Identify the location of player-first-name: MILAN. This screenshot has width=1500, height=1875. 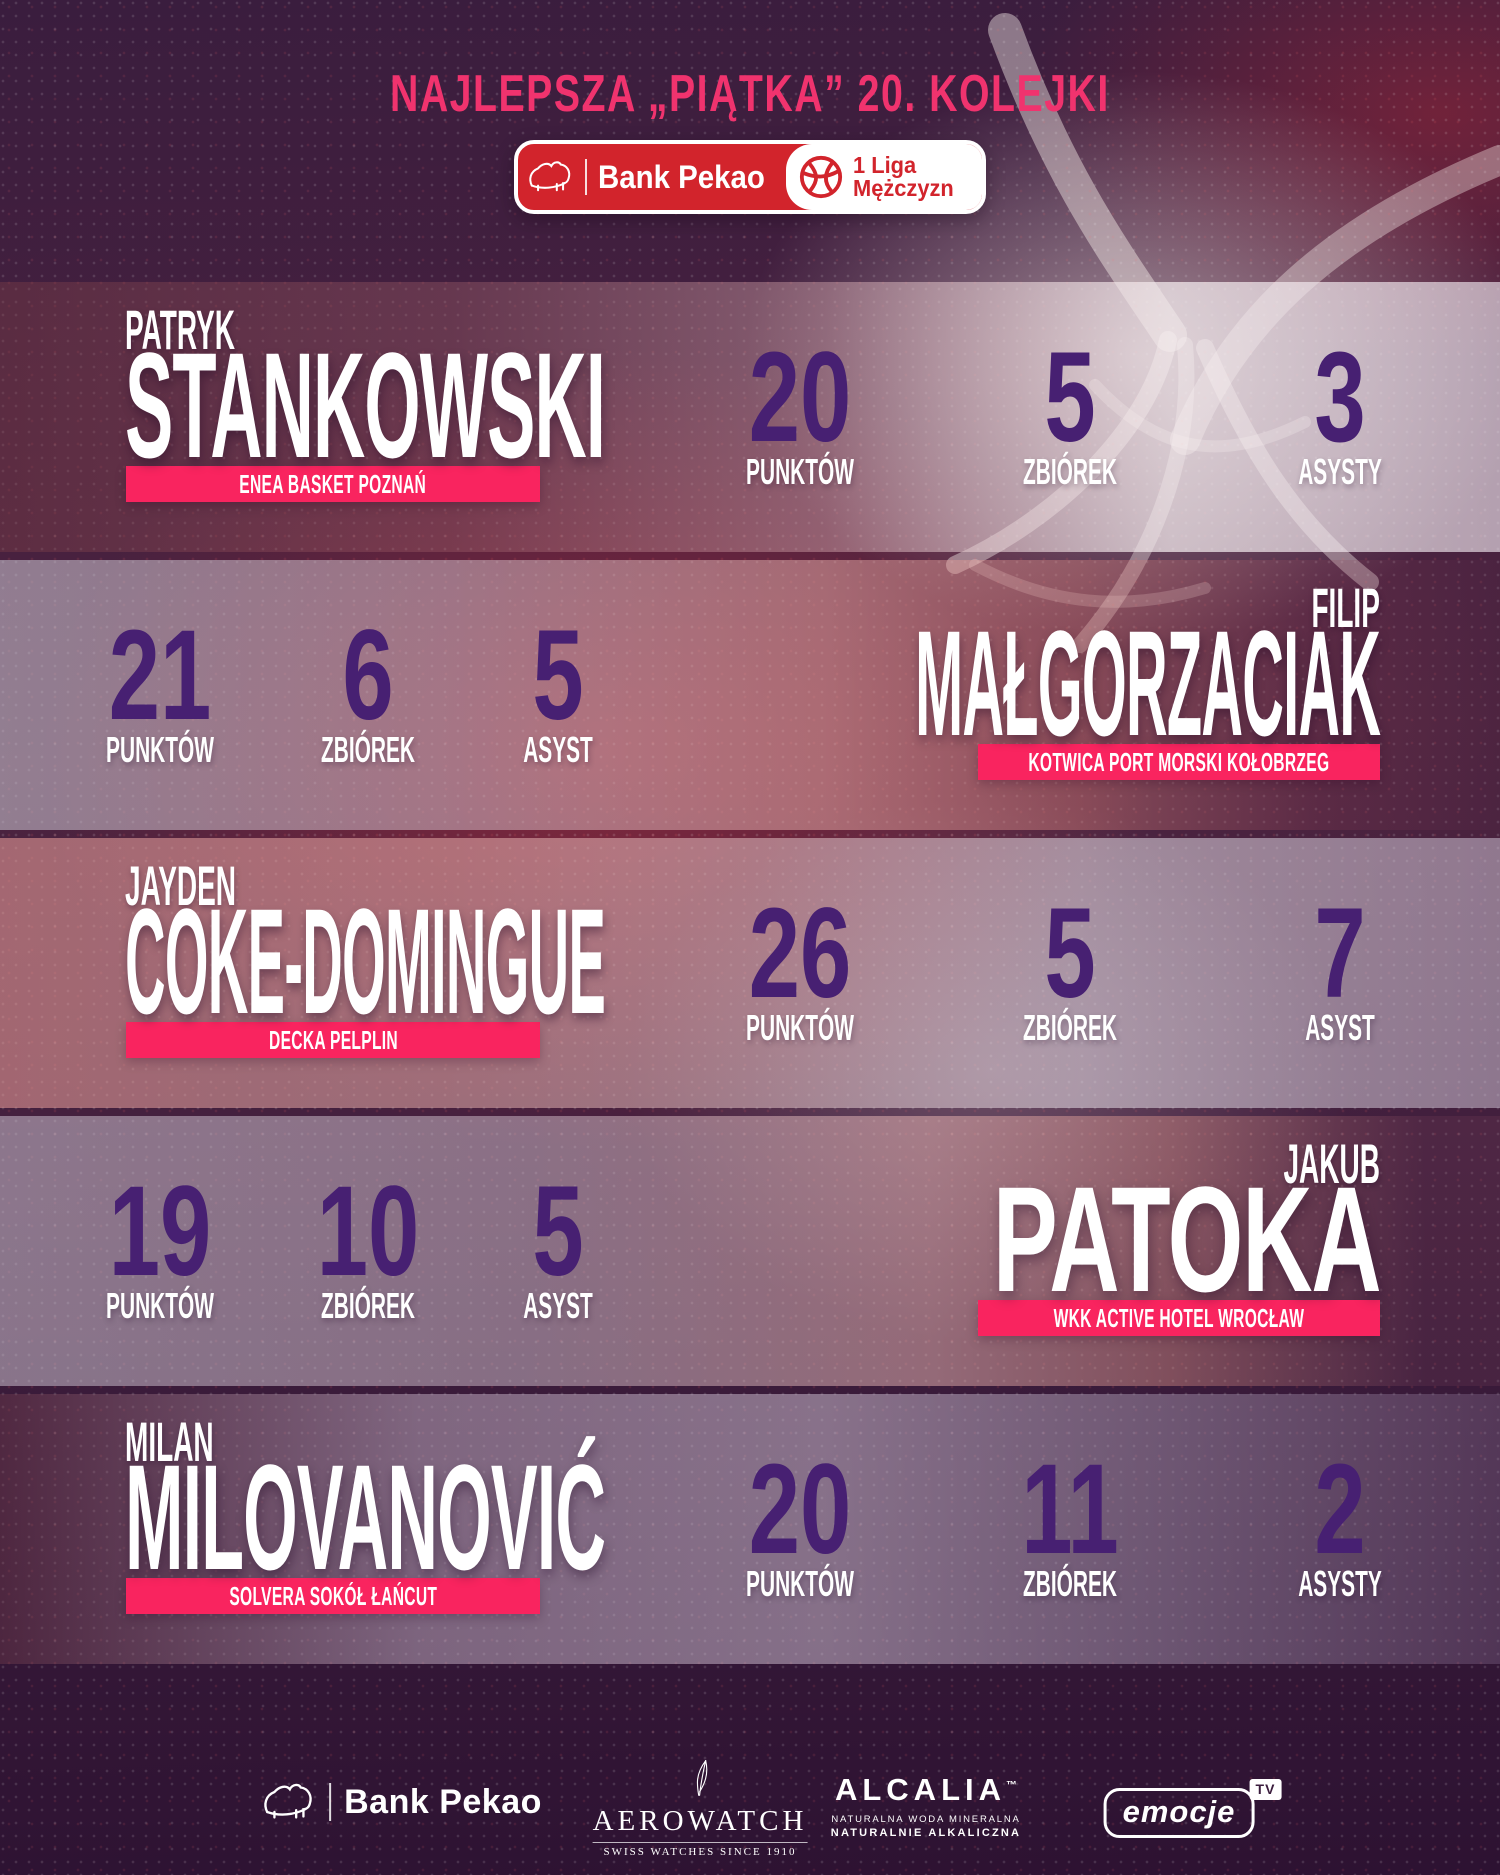
(169, 1441).